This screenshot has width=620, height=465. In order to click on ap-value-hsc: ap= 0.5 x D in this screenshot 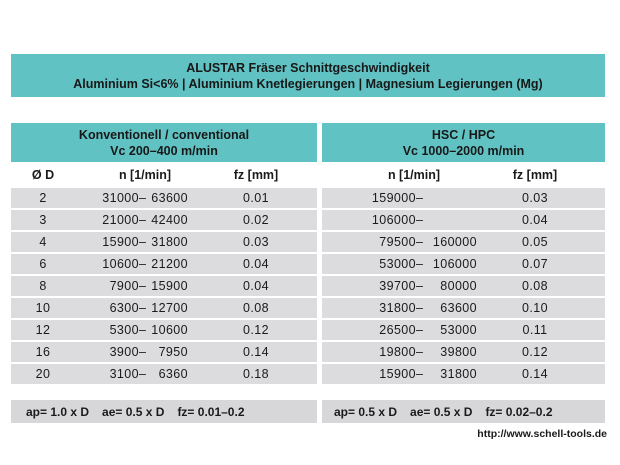, I will do `click(366, 411)`.